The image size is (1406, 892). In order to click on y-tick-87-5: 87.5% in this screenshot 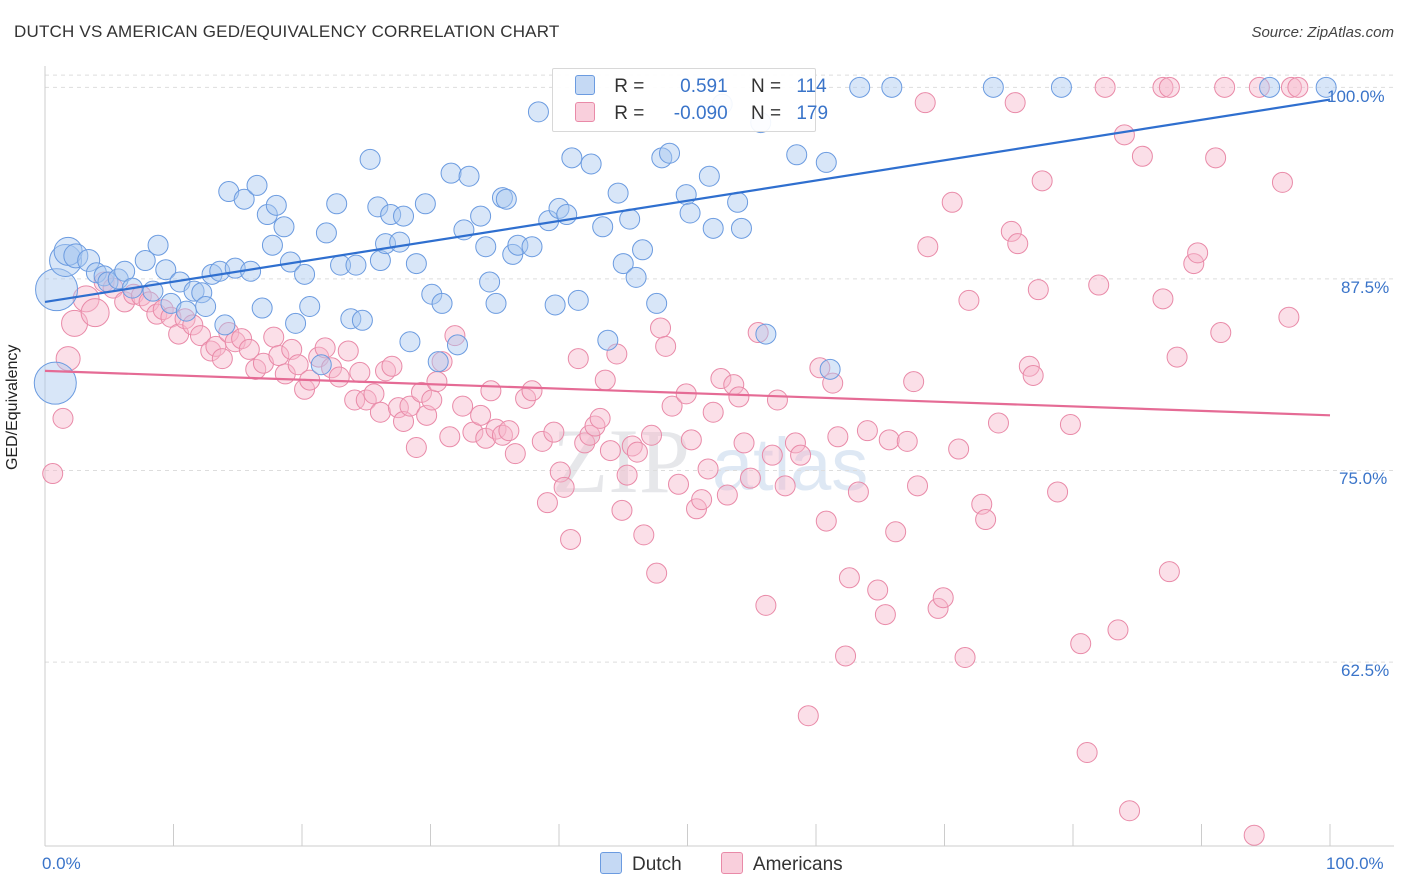, I will do `click(1365, 287)`.